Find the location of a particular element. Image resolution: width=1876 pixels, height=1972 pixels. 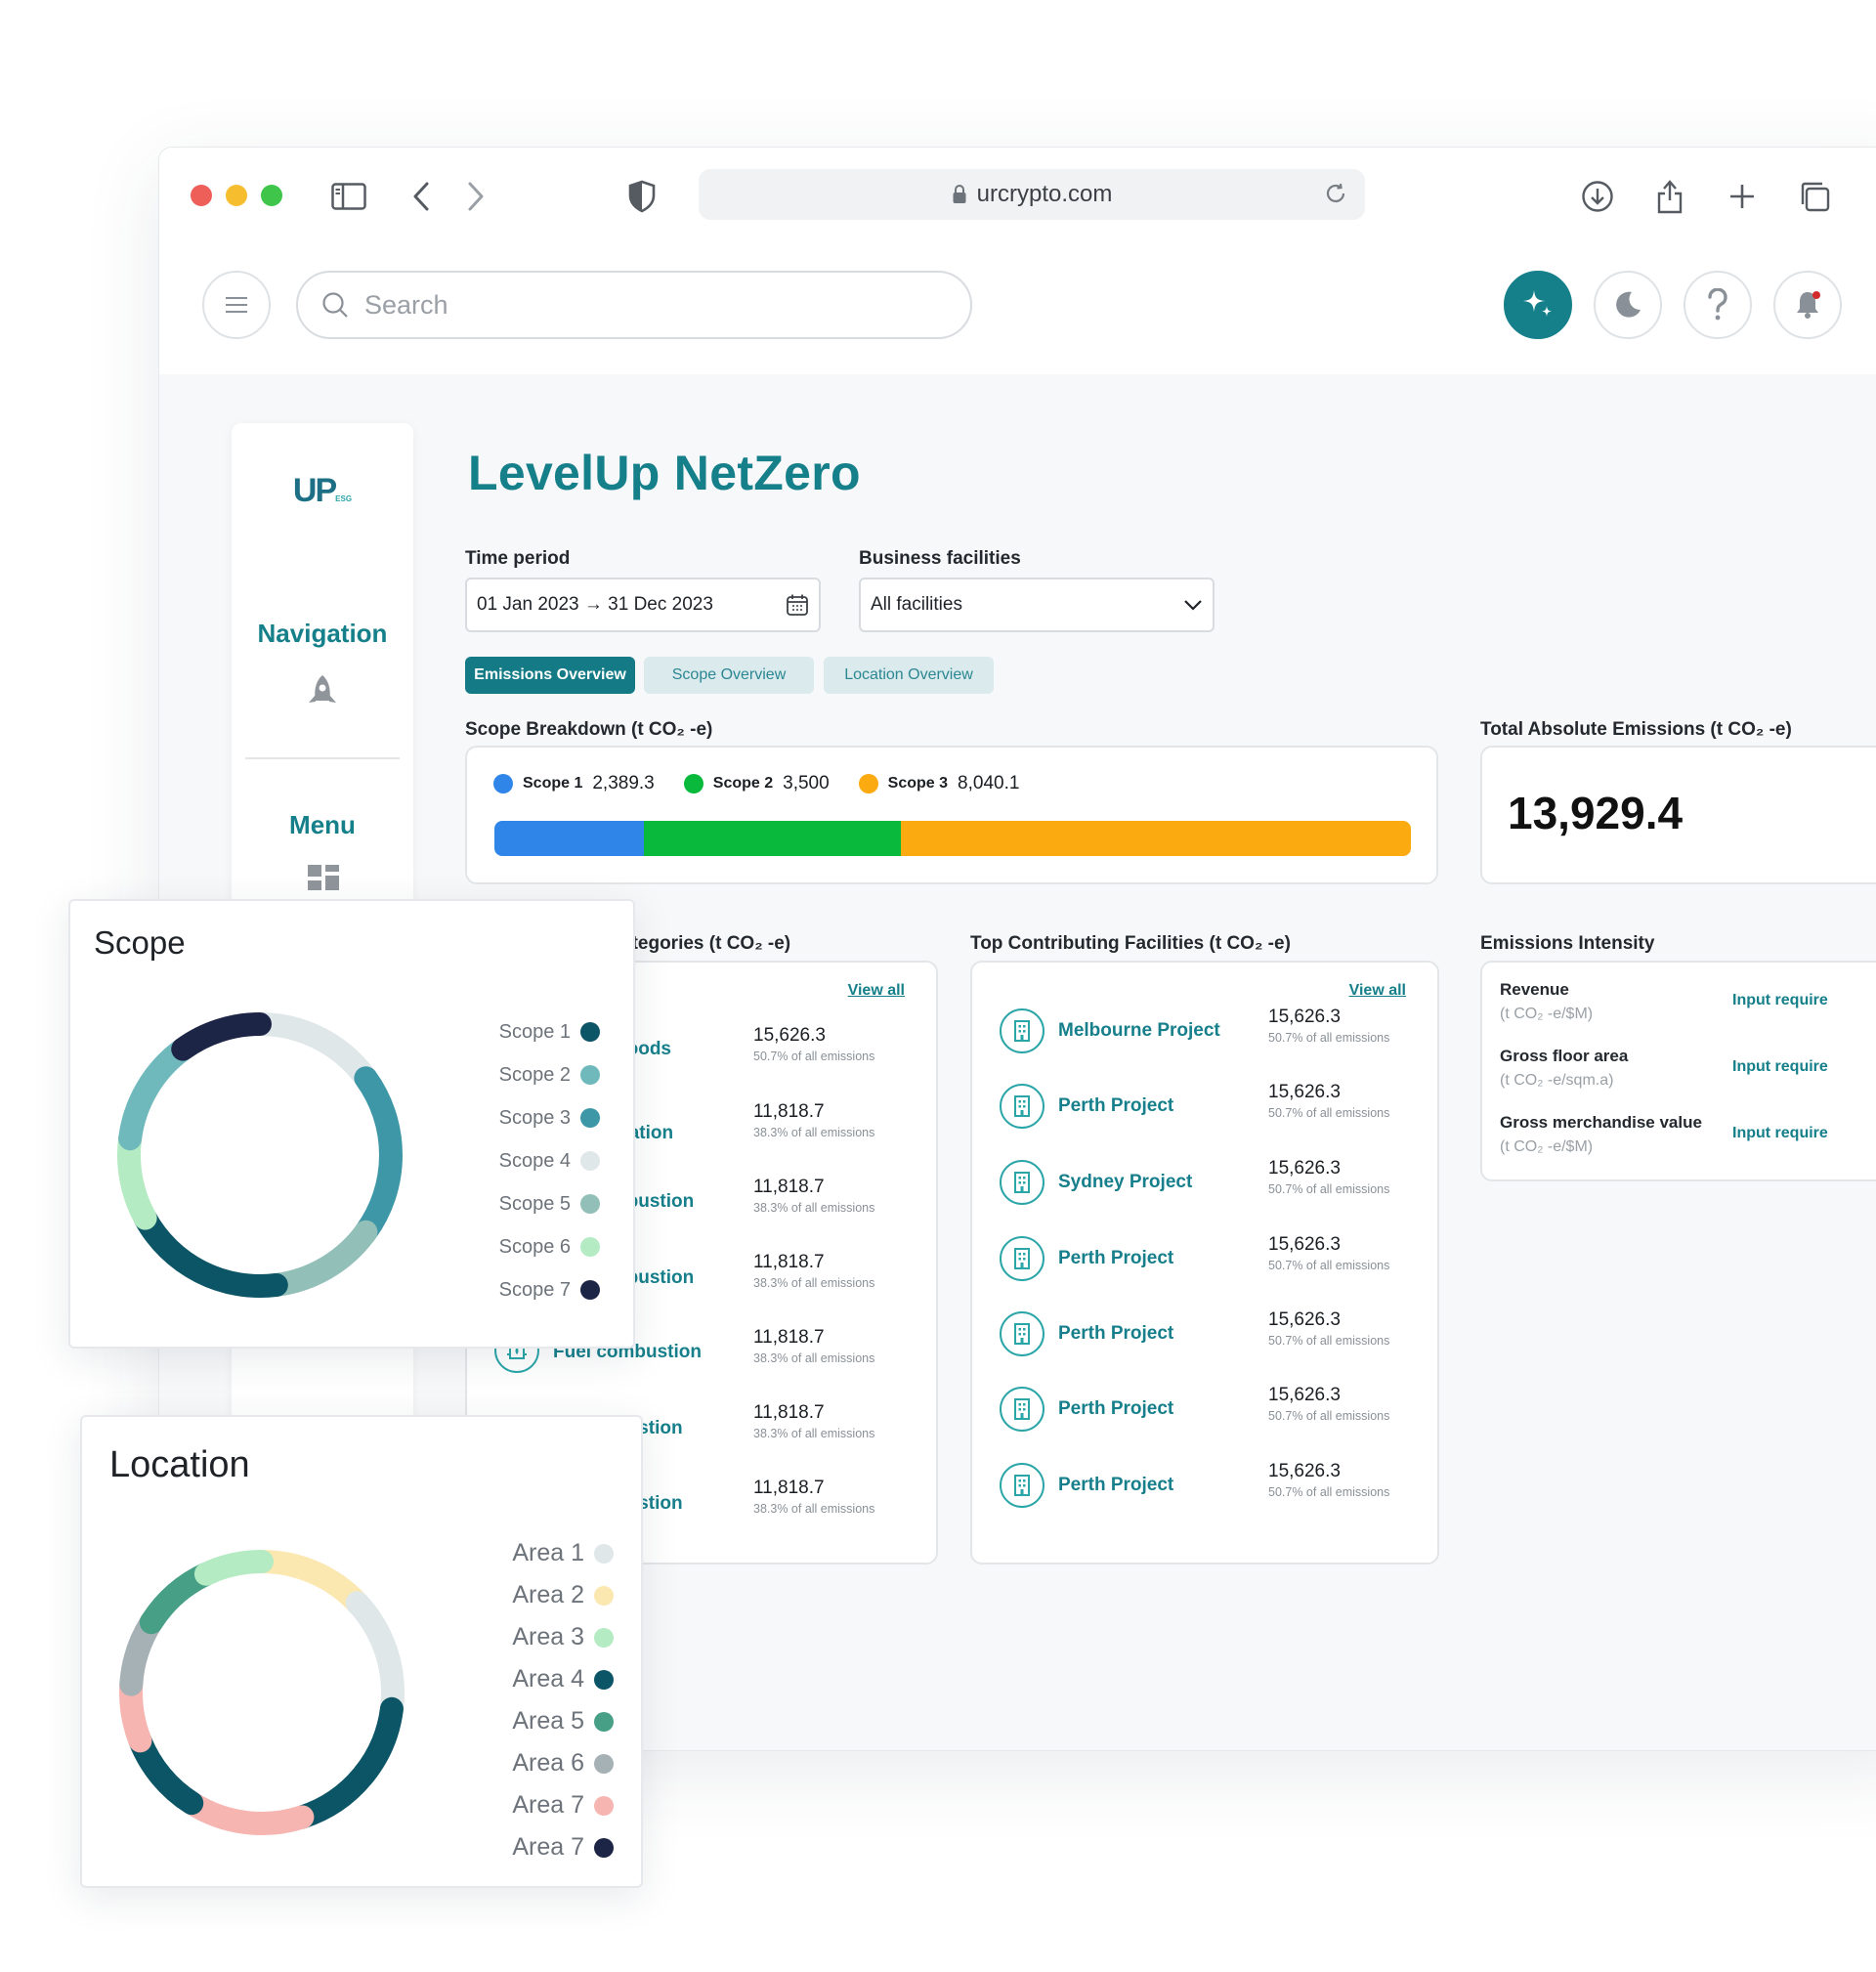

scope-bar-segment is located at coordinates (569, 838).